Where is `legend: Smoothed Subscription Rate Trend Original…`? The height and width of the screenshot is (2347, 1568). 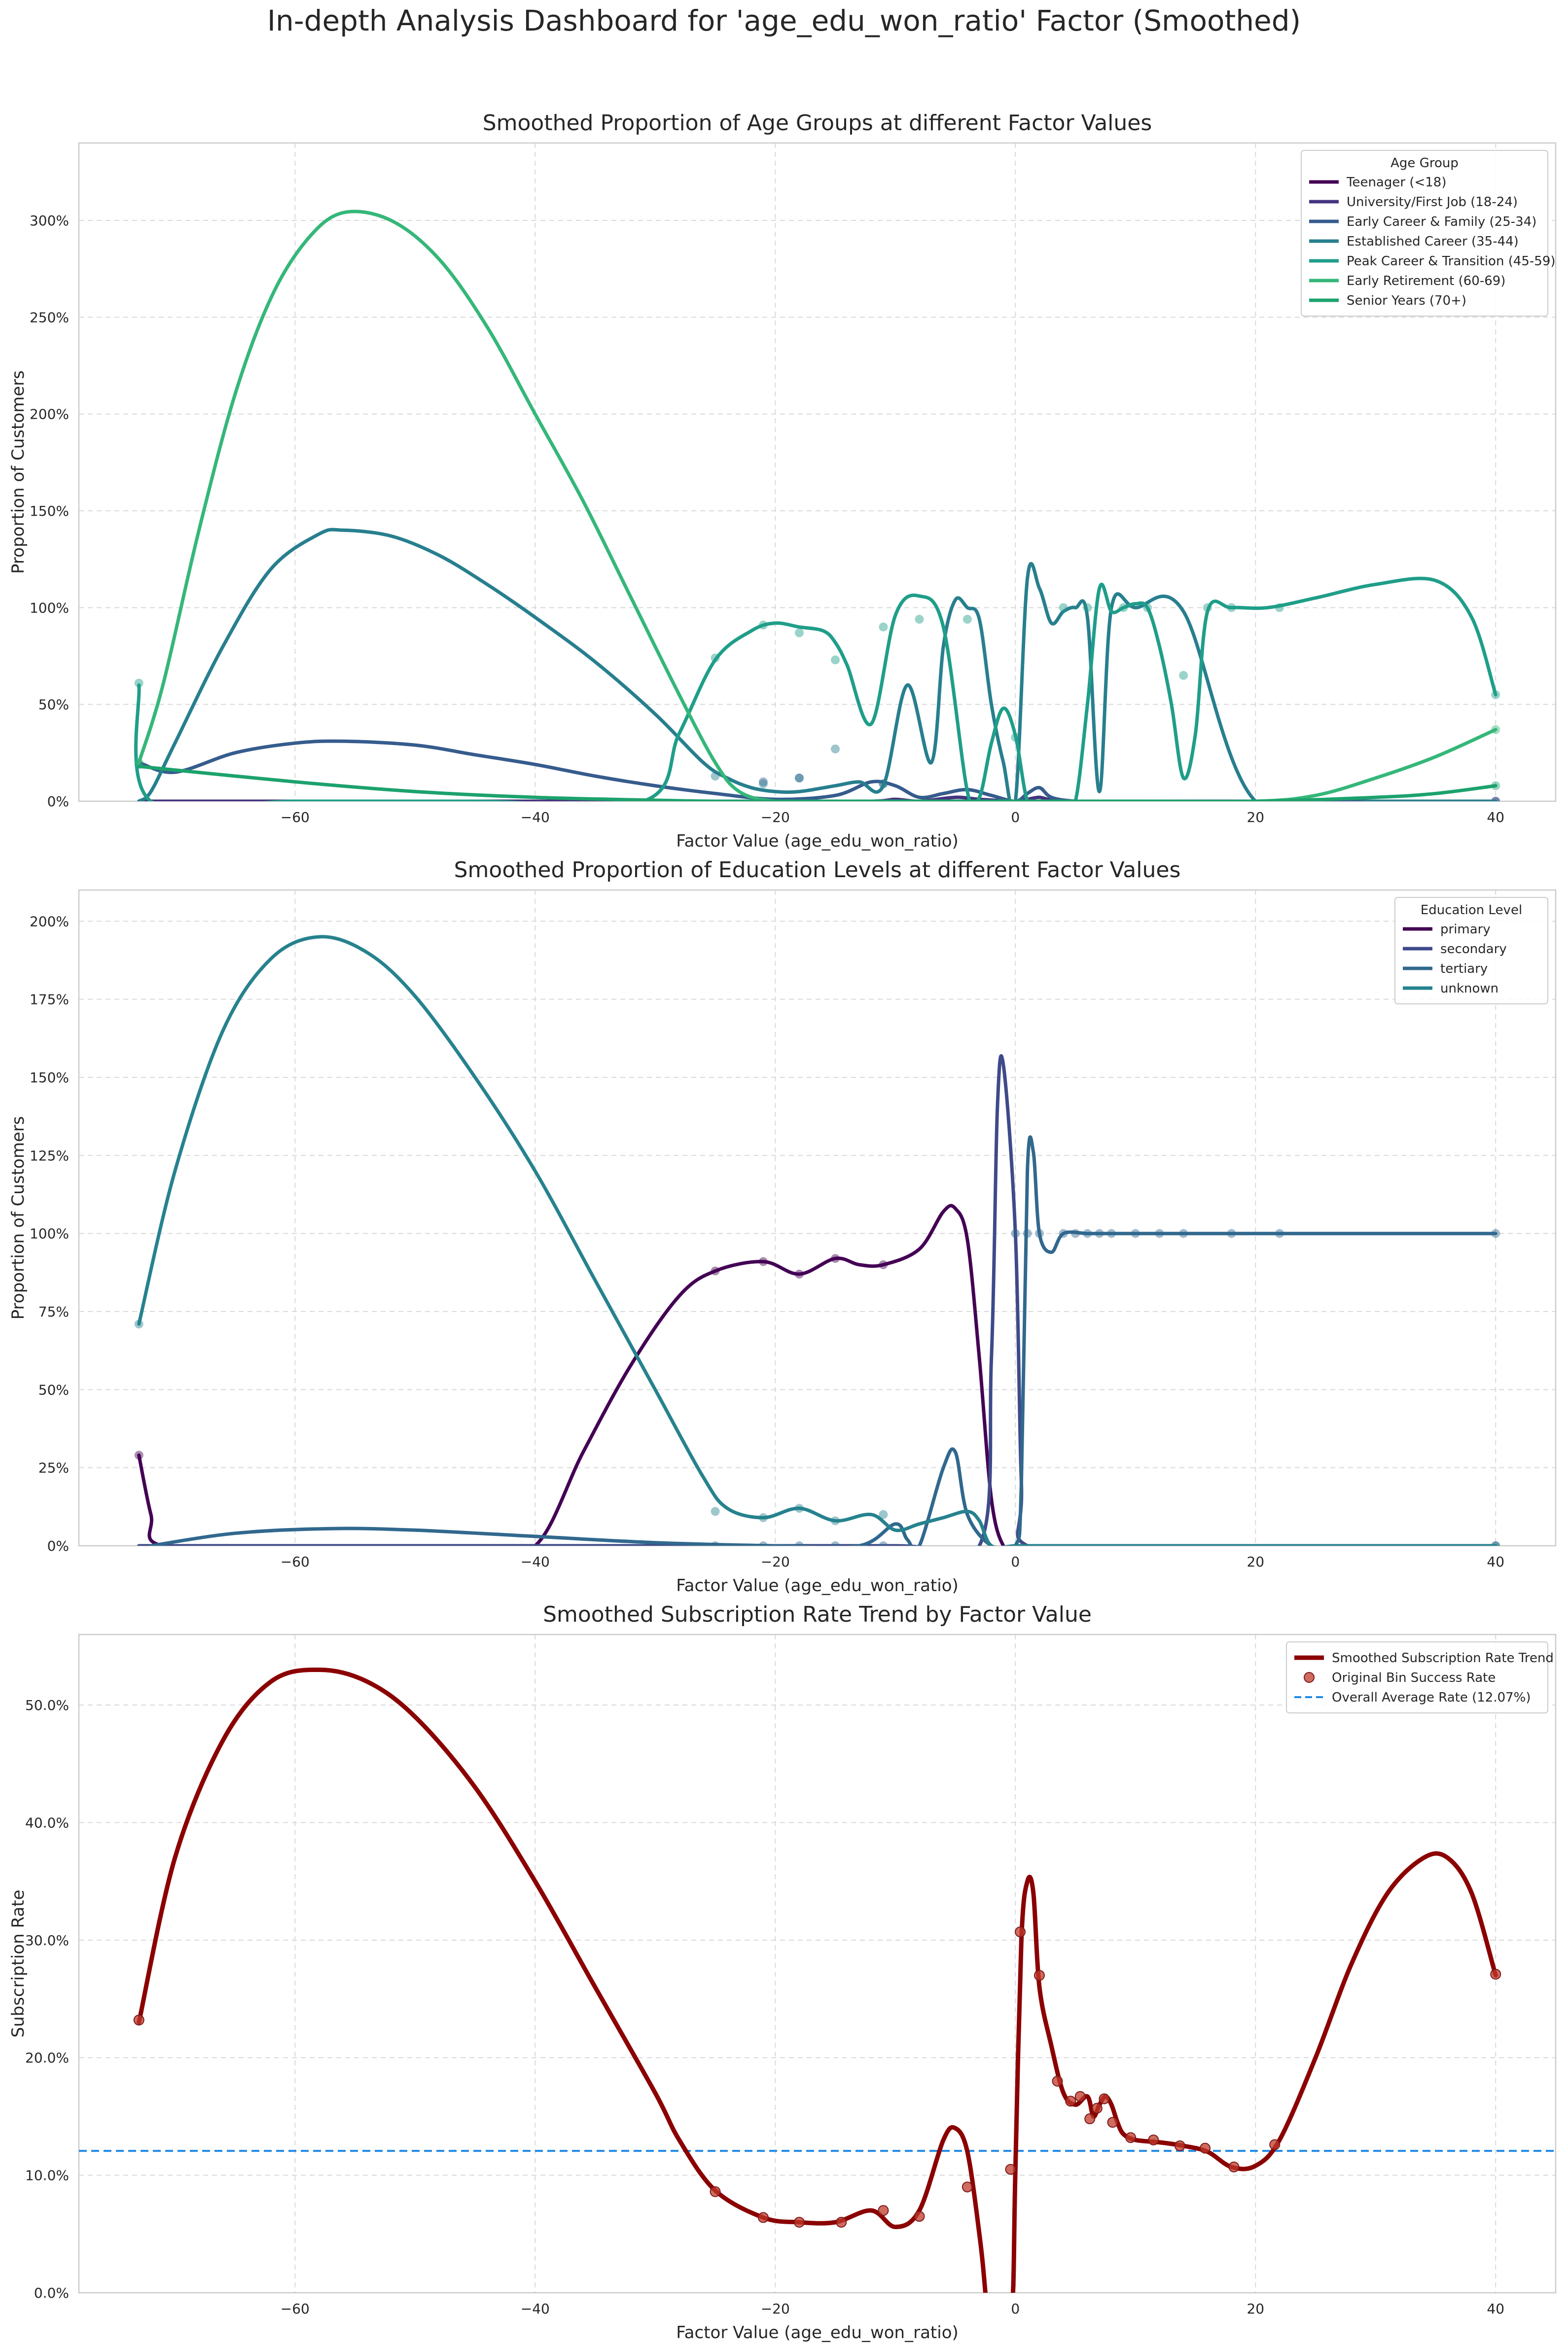
legend: Smoothed Subscription Rate Trend Original… is located at coordinates (1420, 1677).